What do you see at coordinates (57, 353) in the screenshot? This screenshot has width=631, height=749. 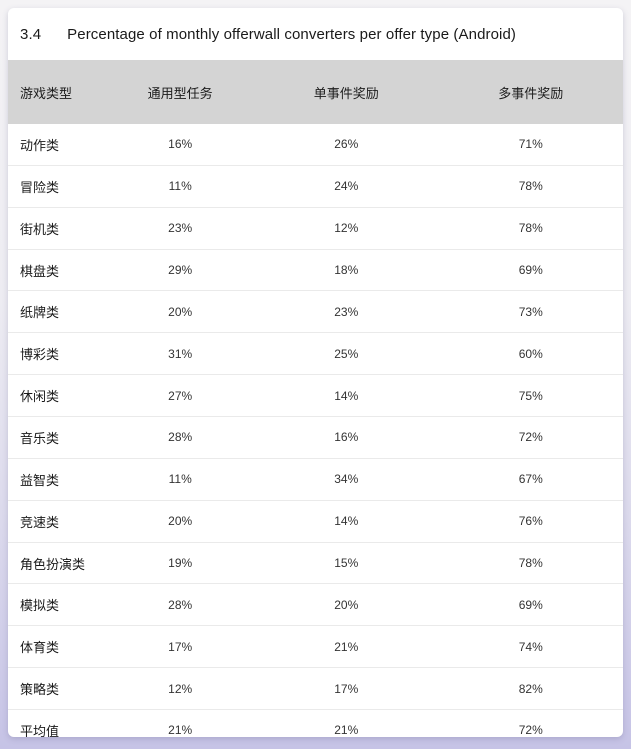 I see `row-label: 博彩类` at bounding box center [57, 353].